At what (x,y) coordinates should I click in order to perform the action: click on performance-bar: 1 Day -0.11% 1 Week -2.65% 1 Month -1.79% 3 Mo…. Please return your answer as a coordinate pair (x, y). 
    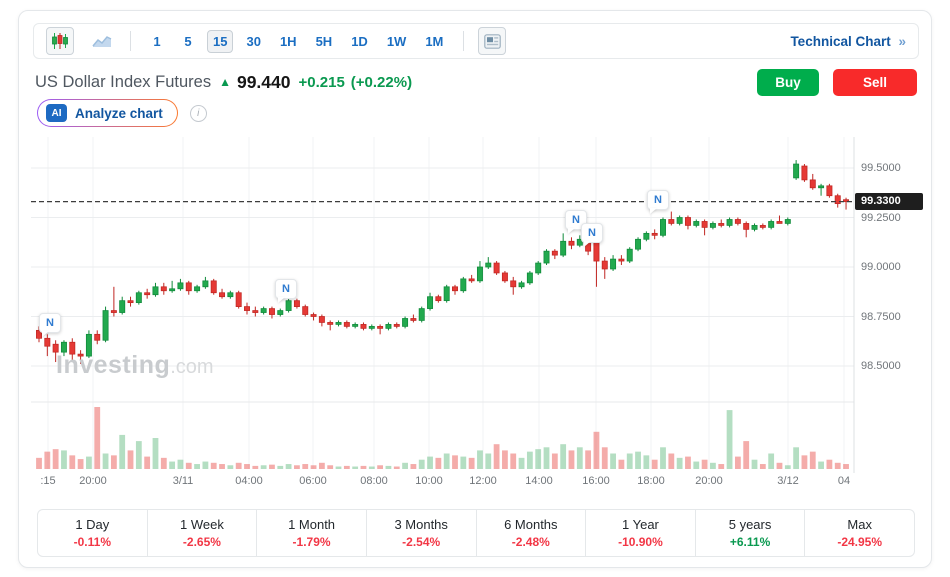
    Looking at the image, I should click on (476, 533).